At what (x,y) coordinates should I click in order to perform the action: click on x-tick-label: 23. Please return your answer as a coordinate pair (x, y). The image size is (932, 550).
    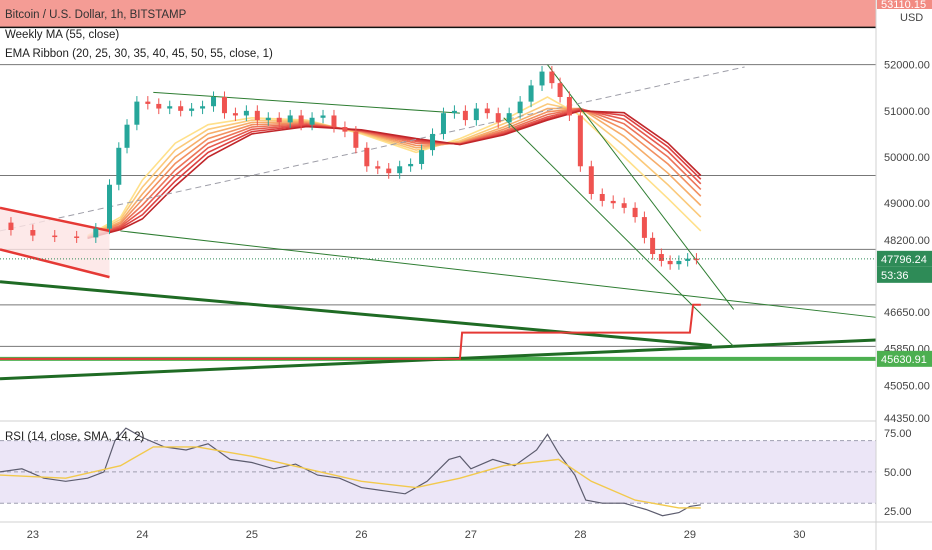
    Looking at the image, I should click on (33, 535).